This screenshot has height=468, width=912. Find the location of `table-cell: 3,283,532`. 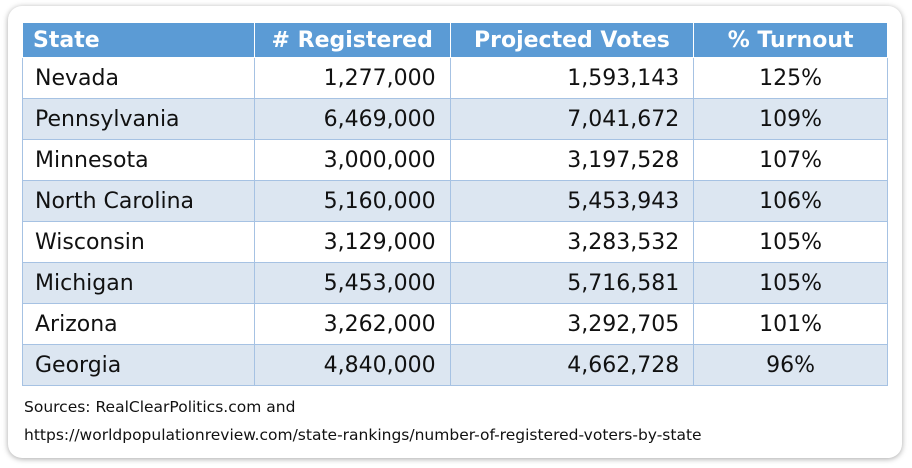

table-cell: 3,283,532 is located at coordinates (572, 242).